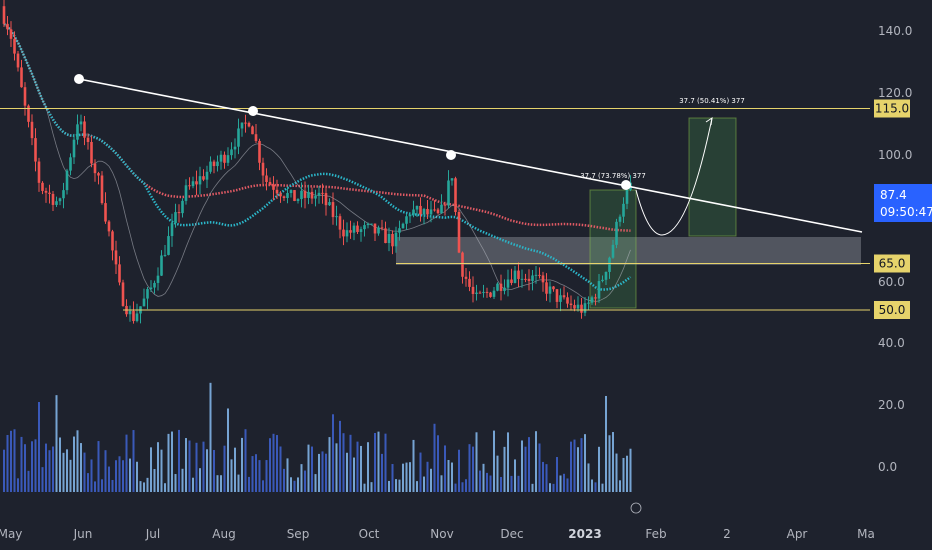 The image size is (932, 550). I want to click on level-label: 65.0, so click(892, 264).